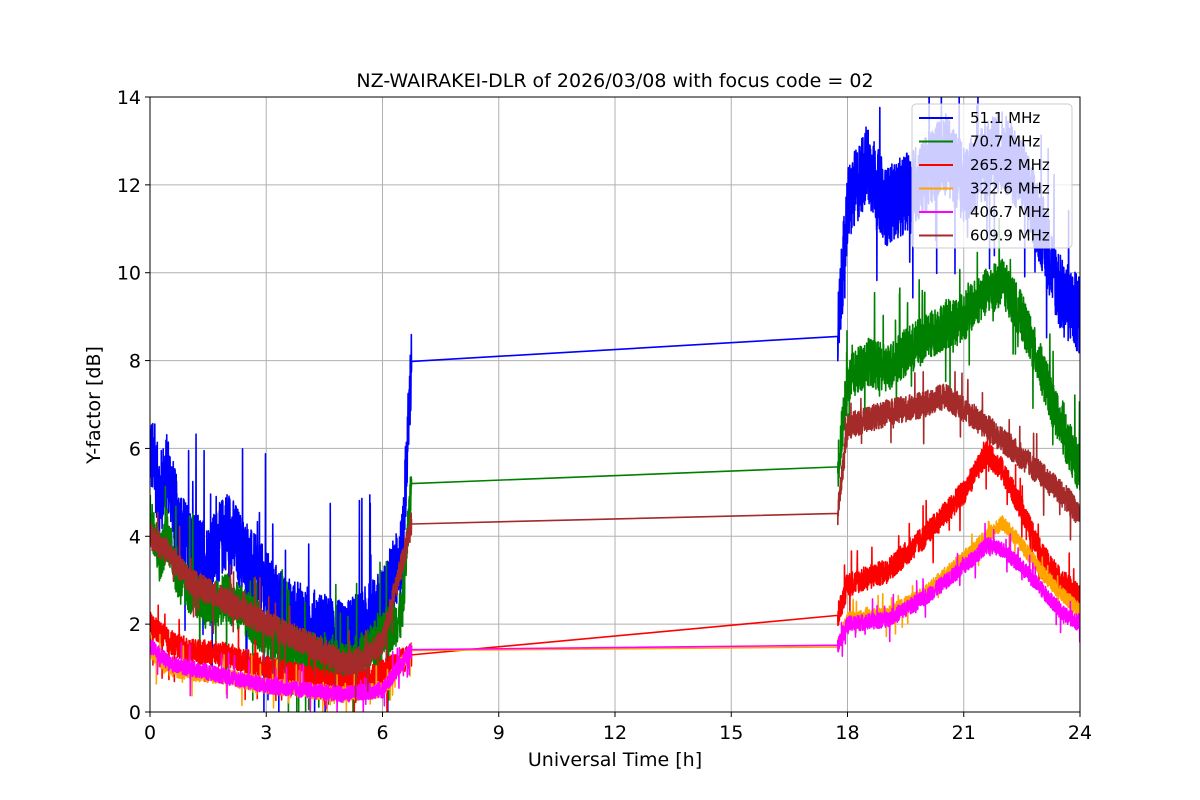 This screenshot has width=1200, height=800. Describe the element at coordinates (129, 186) in the screenshot. I see `y-tick-label: 12` at that location.